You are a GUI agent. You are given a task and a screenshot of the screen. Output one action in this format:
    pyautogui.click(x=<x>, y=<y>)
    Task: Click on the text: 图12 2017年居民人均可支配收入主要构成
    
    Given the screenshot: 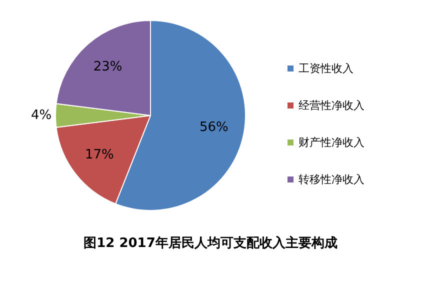 What is the action you would take?
    pyautogui.click(x=211, y=243)
    